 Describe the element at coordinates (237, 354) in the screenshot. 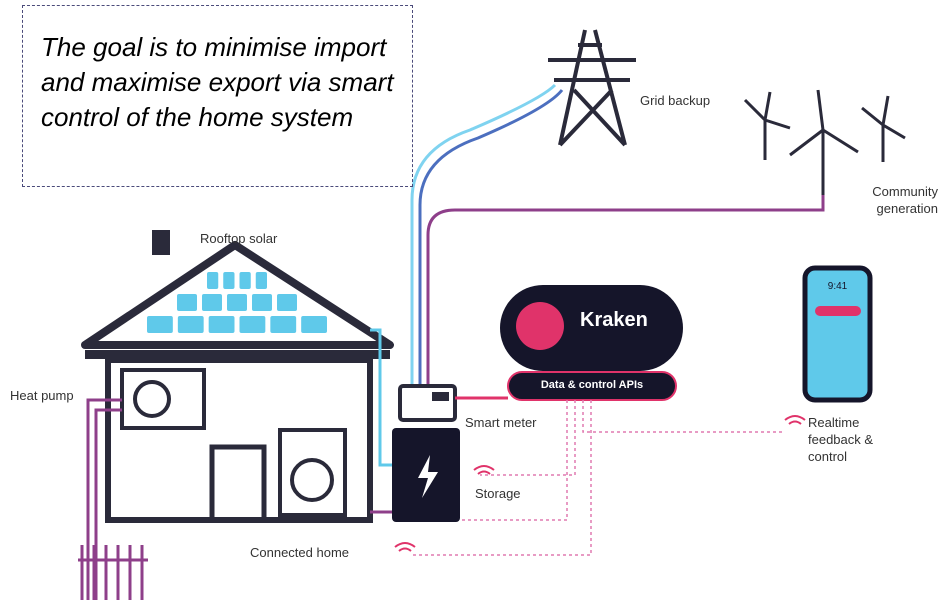

I see `eave` at that location.